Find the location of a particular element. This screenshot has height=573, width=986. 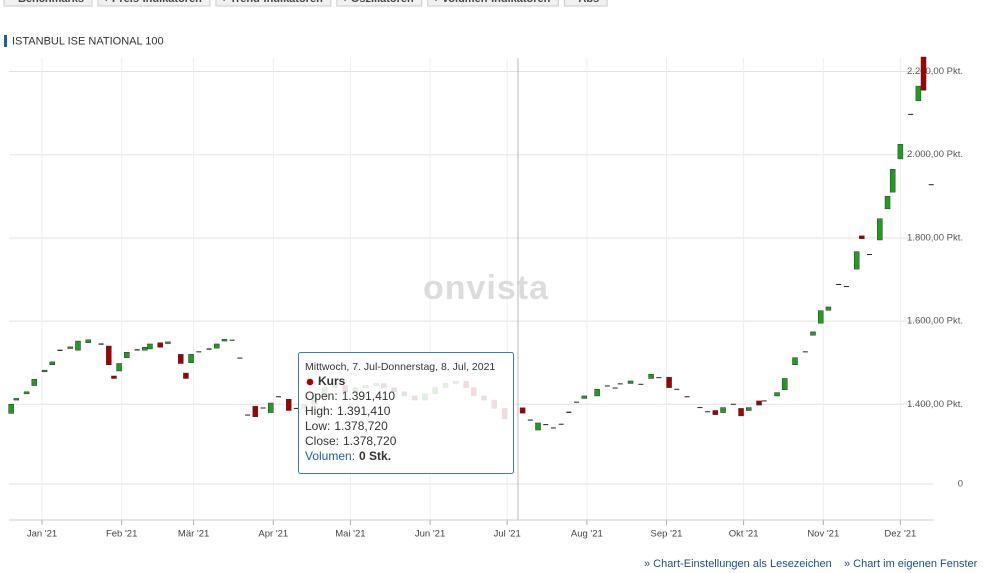

watermark: onvista is located at coordinates (486, 288).